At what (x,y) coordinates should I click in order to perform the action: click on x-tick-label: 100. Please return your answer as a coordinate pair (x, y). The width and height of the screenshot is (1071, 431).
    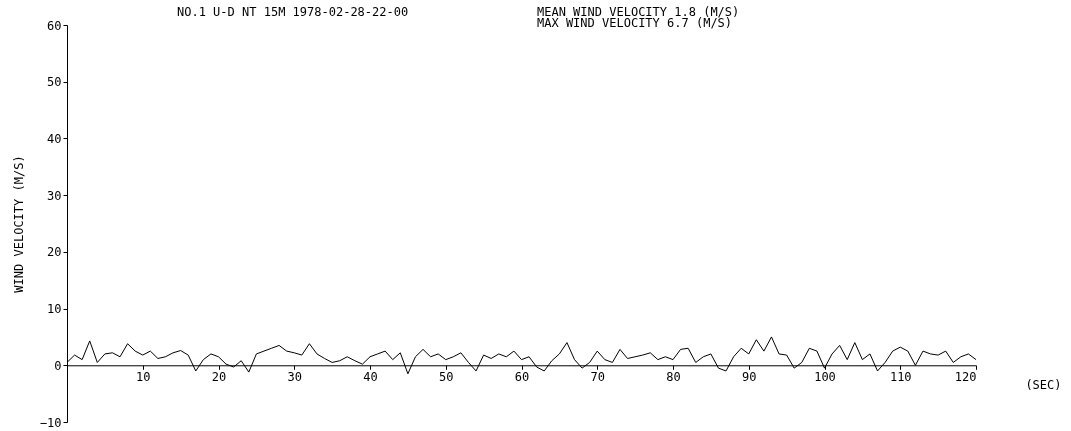
    Looking at the image, I should click on (825, 376).